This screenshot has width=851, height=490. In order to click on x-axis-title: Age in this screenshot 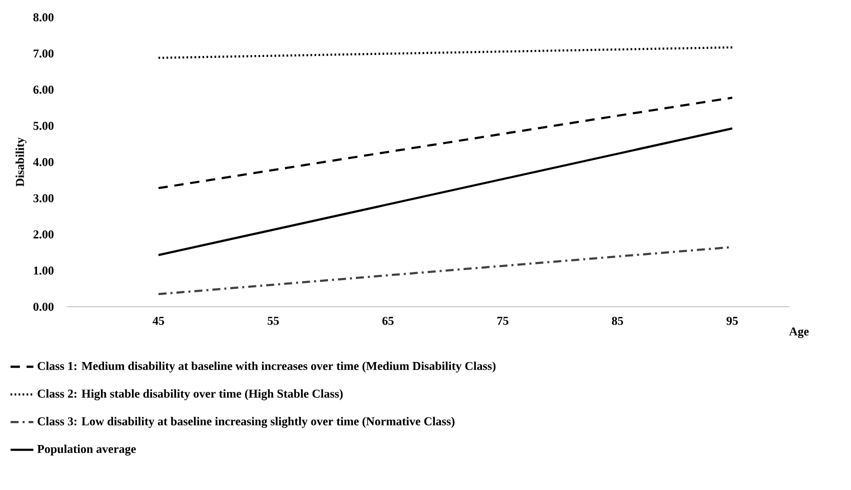, I will do `click(799, 333)`.